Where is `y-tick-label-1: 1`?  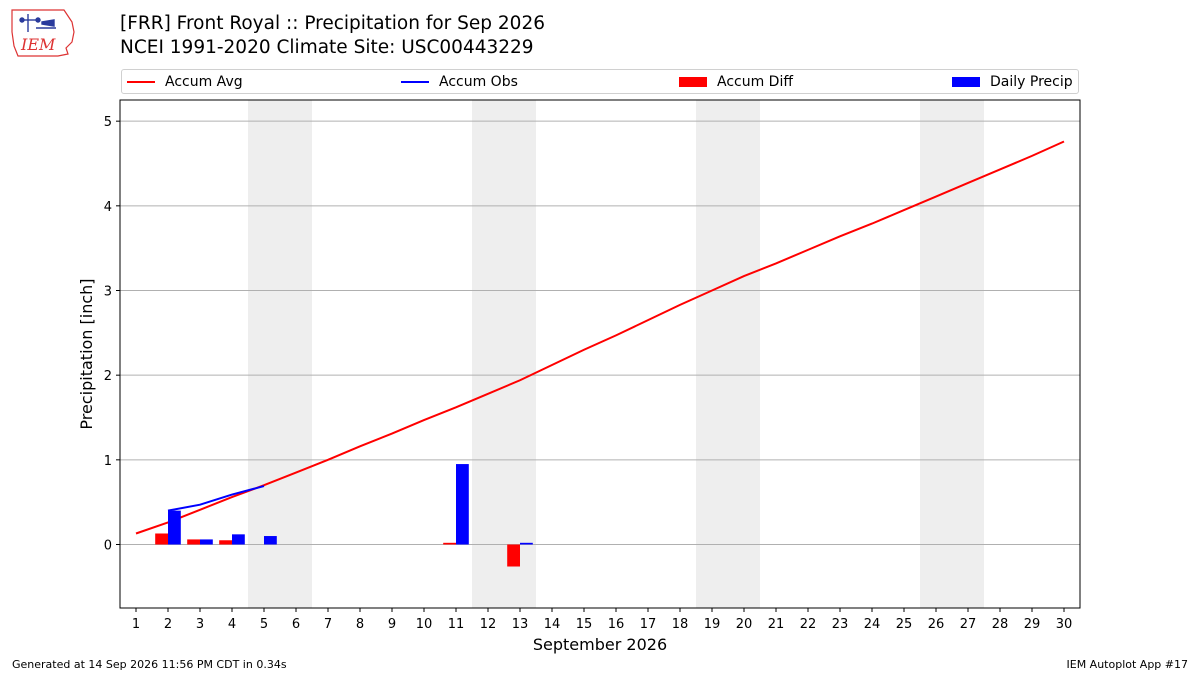 y-tick-label-1: 1 is located at coordinates (108, 461).